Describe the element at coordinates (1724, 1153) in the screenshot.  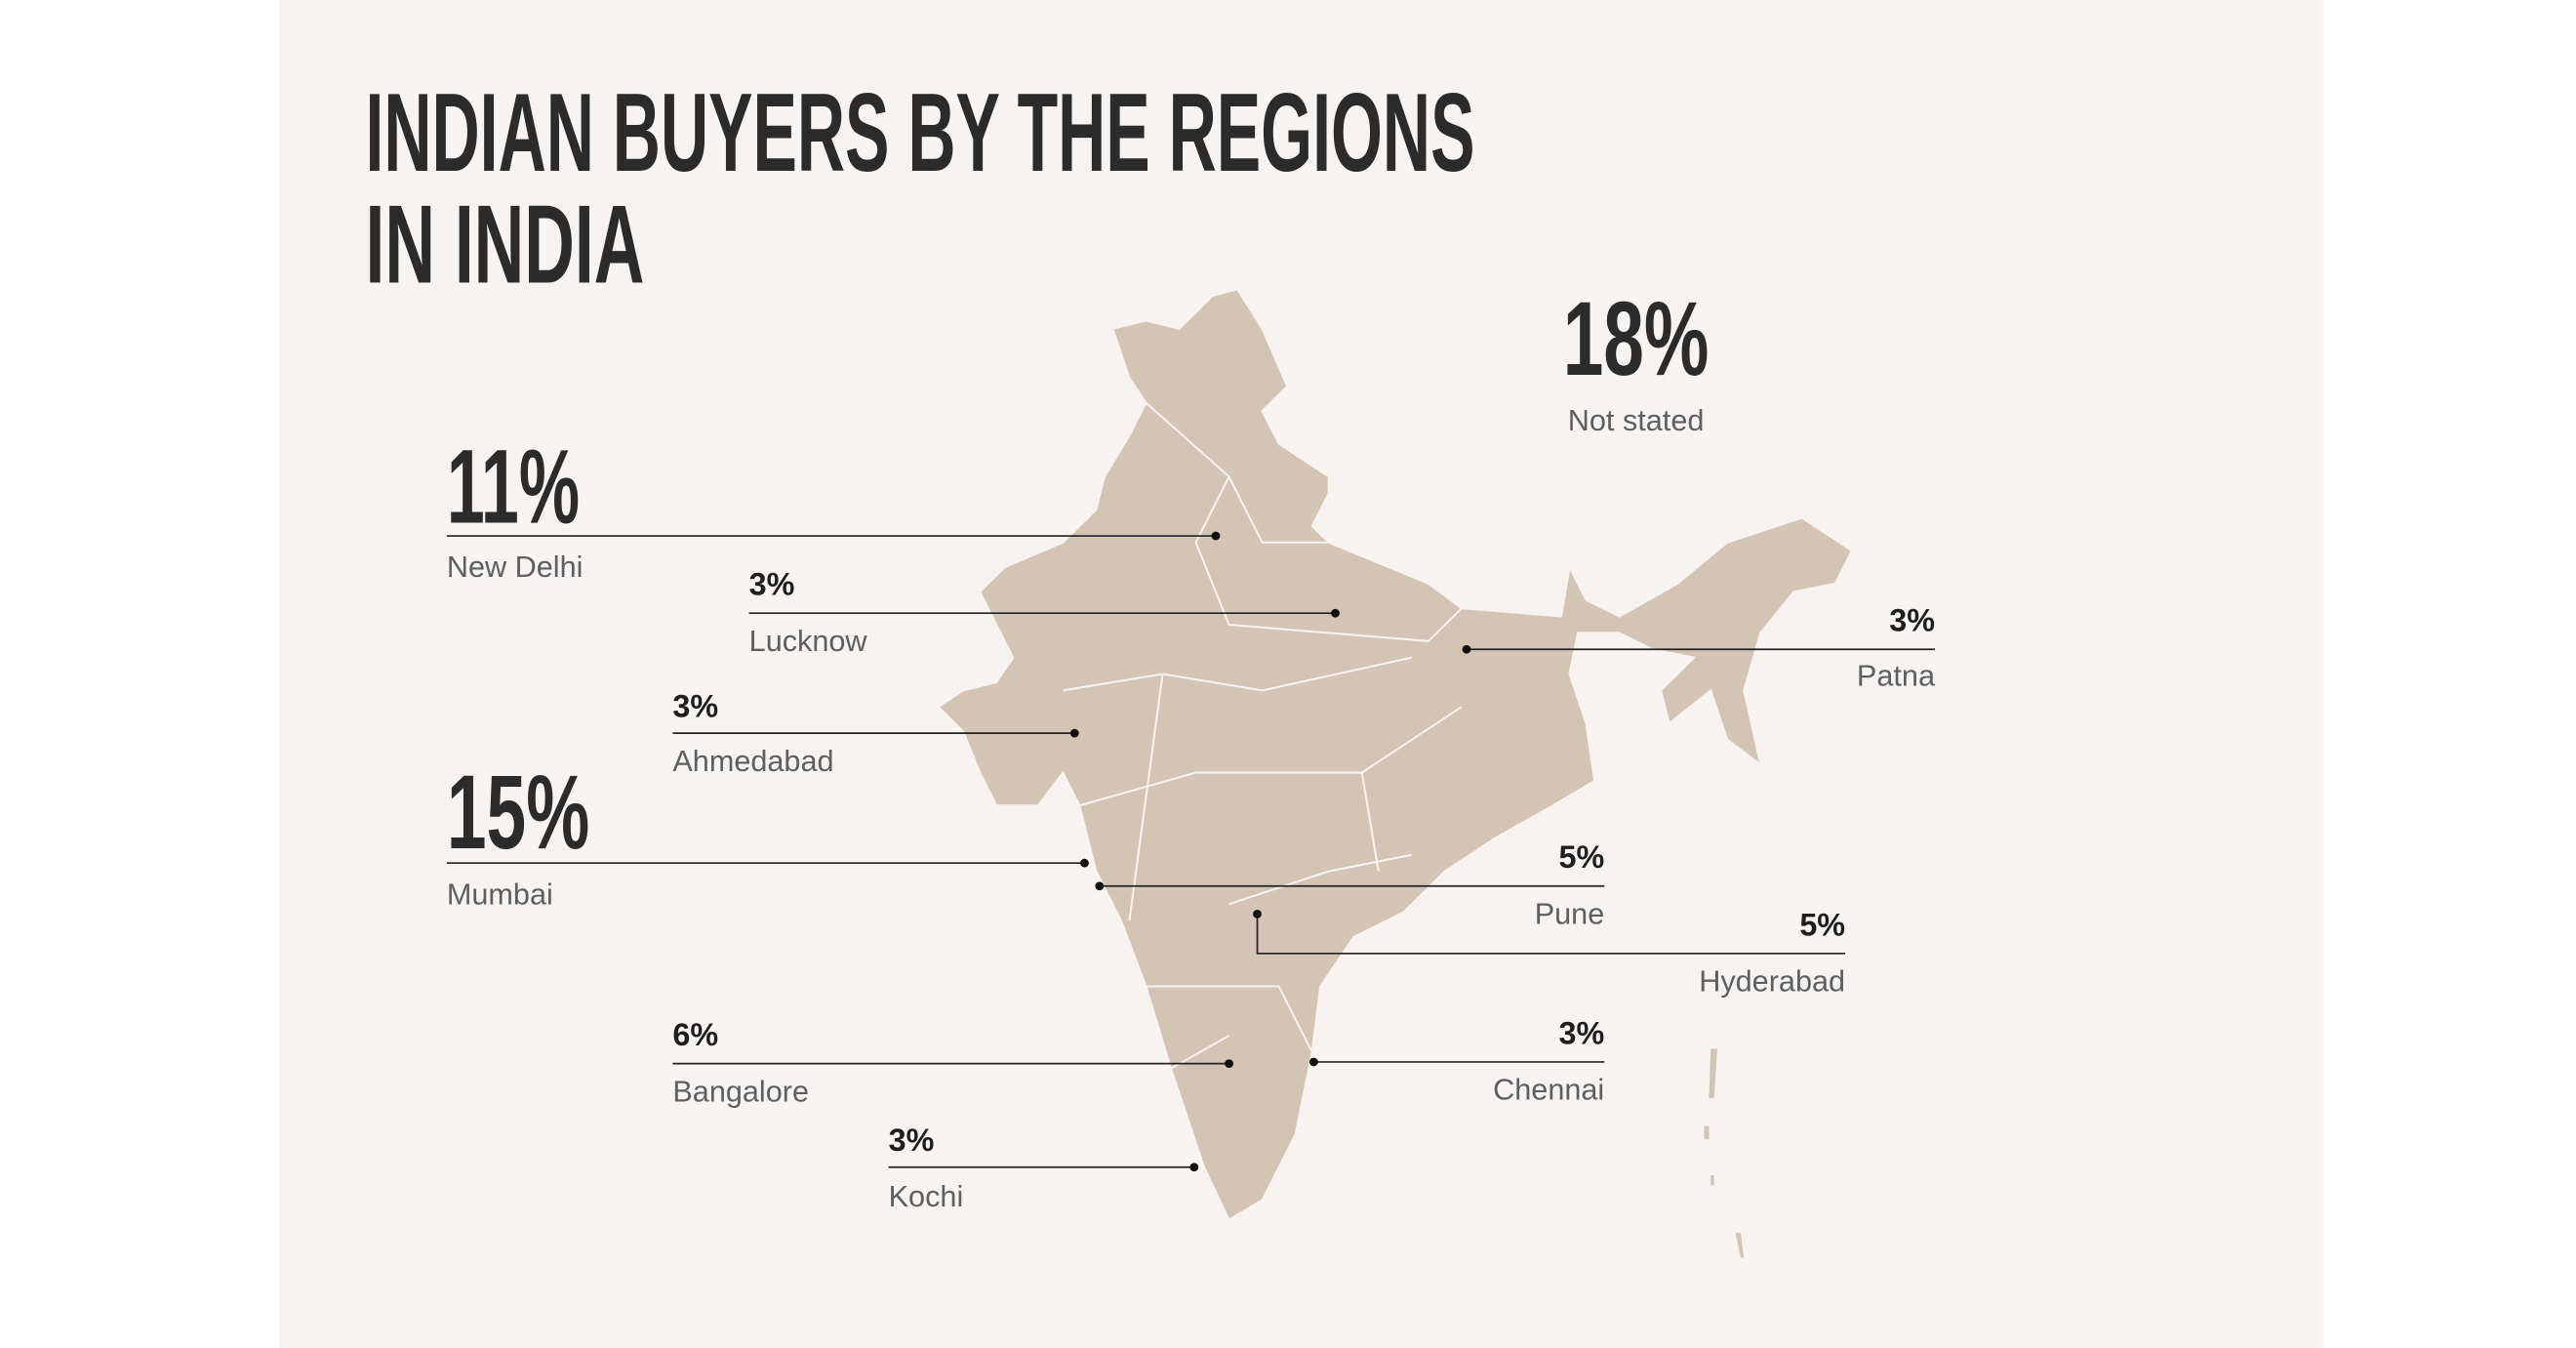
I see `andaman-islands` at that location.